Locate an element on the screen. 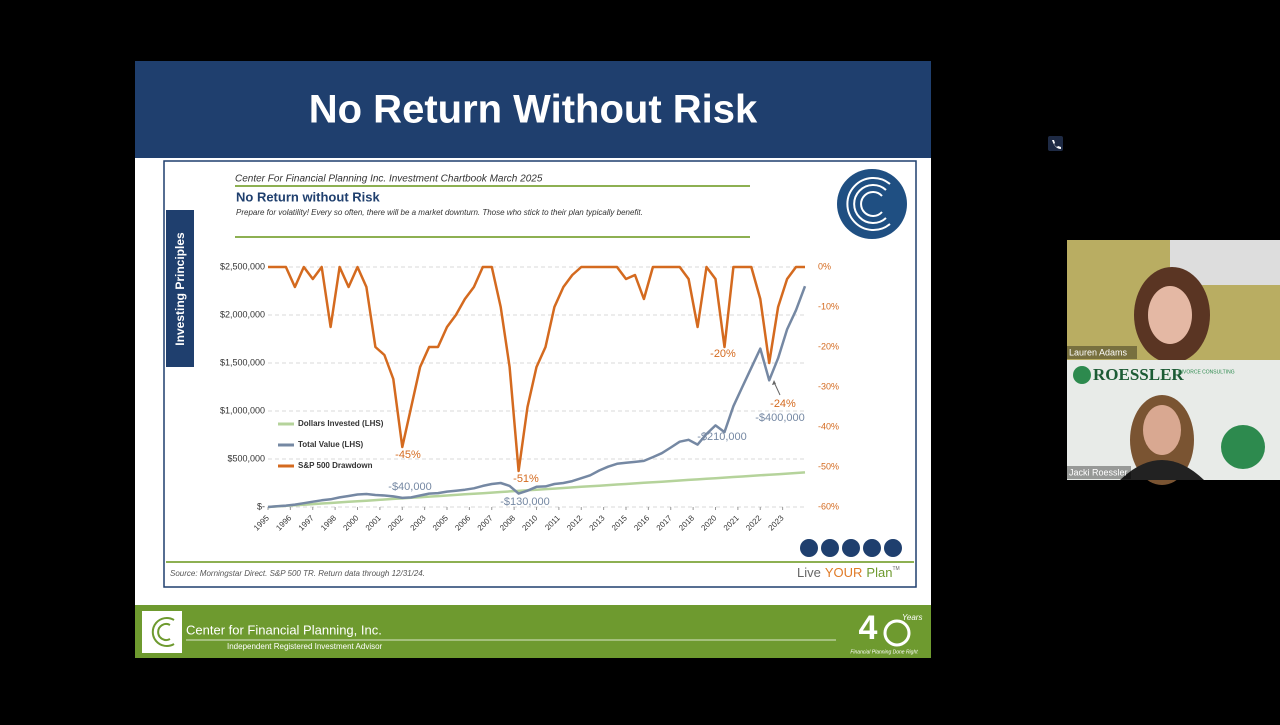 The image size is (1280, 725). footer-logo is located at coordinates (162, 632).